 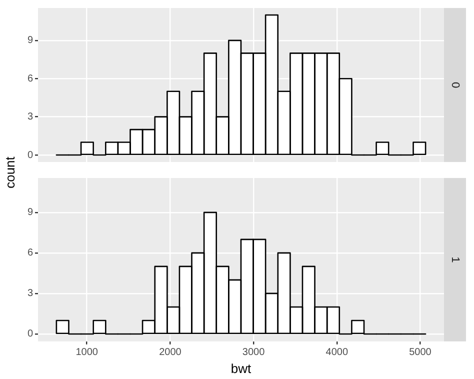 I want to click on y-axis-title: count, so click(x=10, y=172).